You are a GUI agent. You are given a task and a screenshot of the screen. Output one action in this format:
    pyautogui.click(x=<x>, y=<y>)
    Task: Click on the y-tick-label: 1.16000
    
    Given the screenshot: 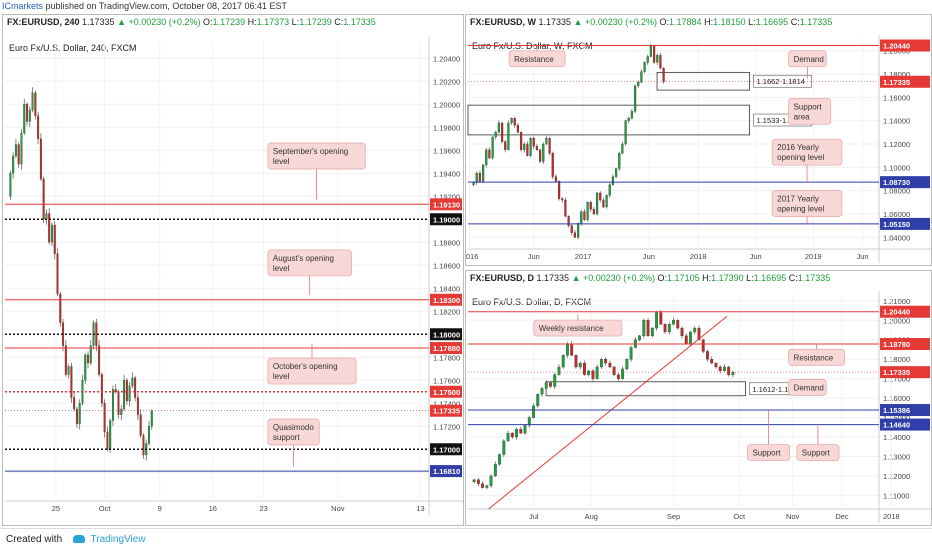 What is the action you would take?
    pyautogui.click(x=896, y=97)
    